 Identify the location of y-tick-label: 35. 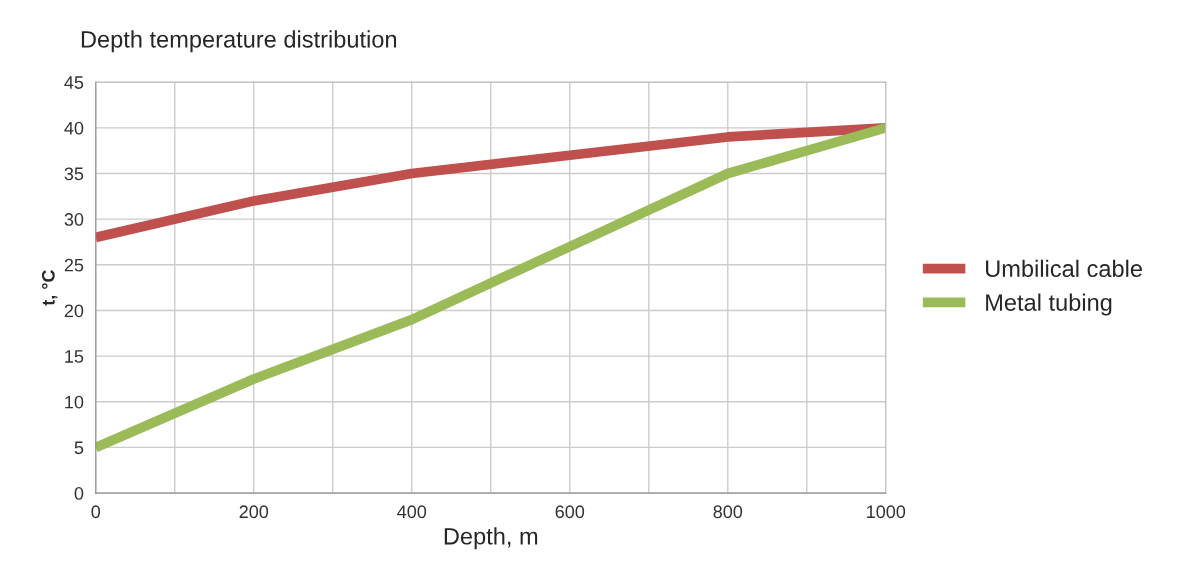
(74, 174).